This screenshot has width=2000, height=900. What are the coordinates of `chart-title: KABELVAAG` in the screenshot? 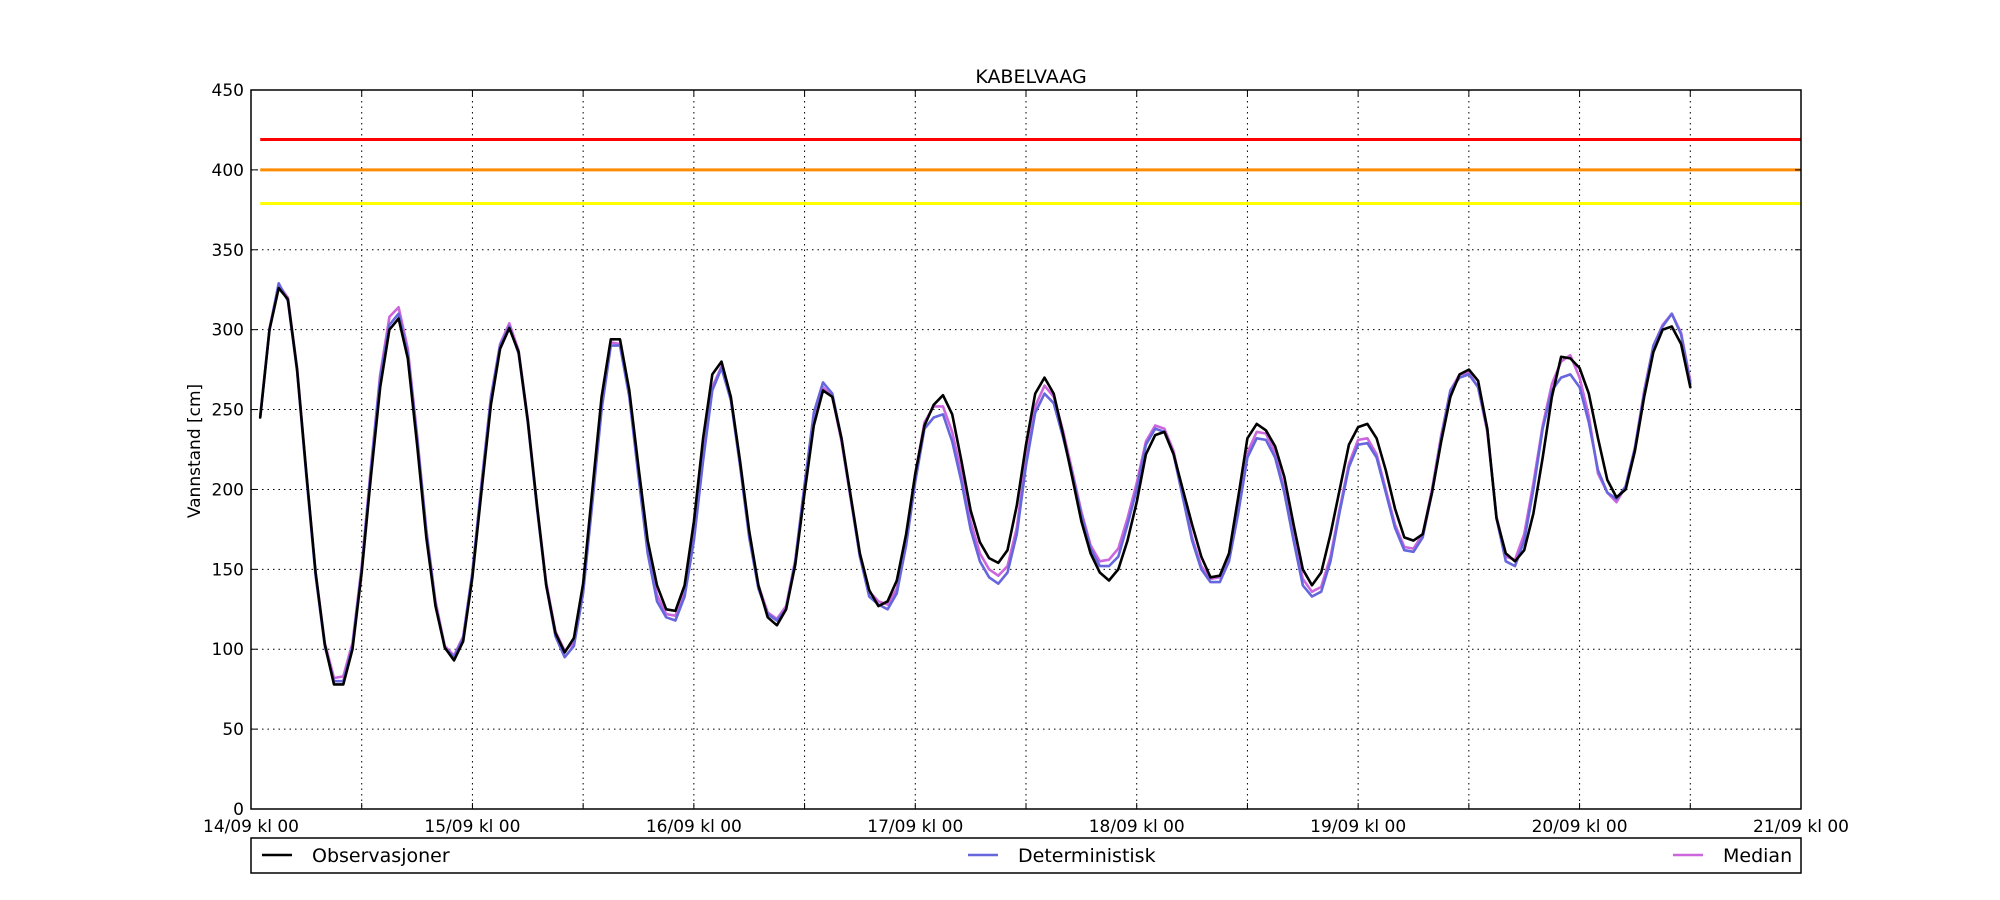 It's located at (1030, 77).